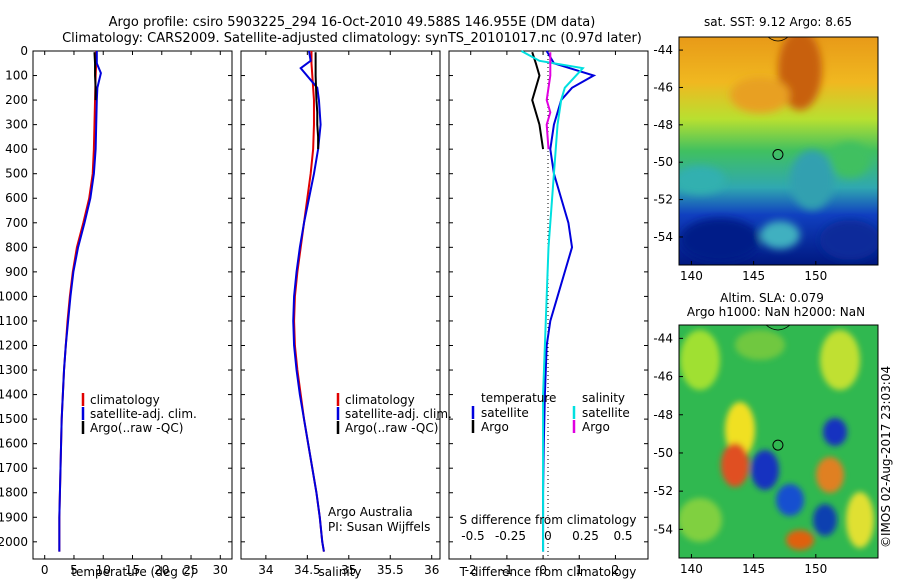 The height and width of the screenshot is (580, 900). What do you see at coordinates (510, 536) in the screenshot?
I see `s-tick-label: -0.25` at bounding box center [510, 536].